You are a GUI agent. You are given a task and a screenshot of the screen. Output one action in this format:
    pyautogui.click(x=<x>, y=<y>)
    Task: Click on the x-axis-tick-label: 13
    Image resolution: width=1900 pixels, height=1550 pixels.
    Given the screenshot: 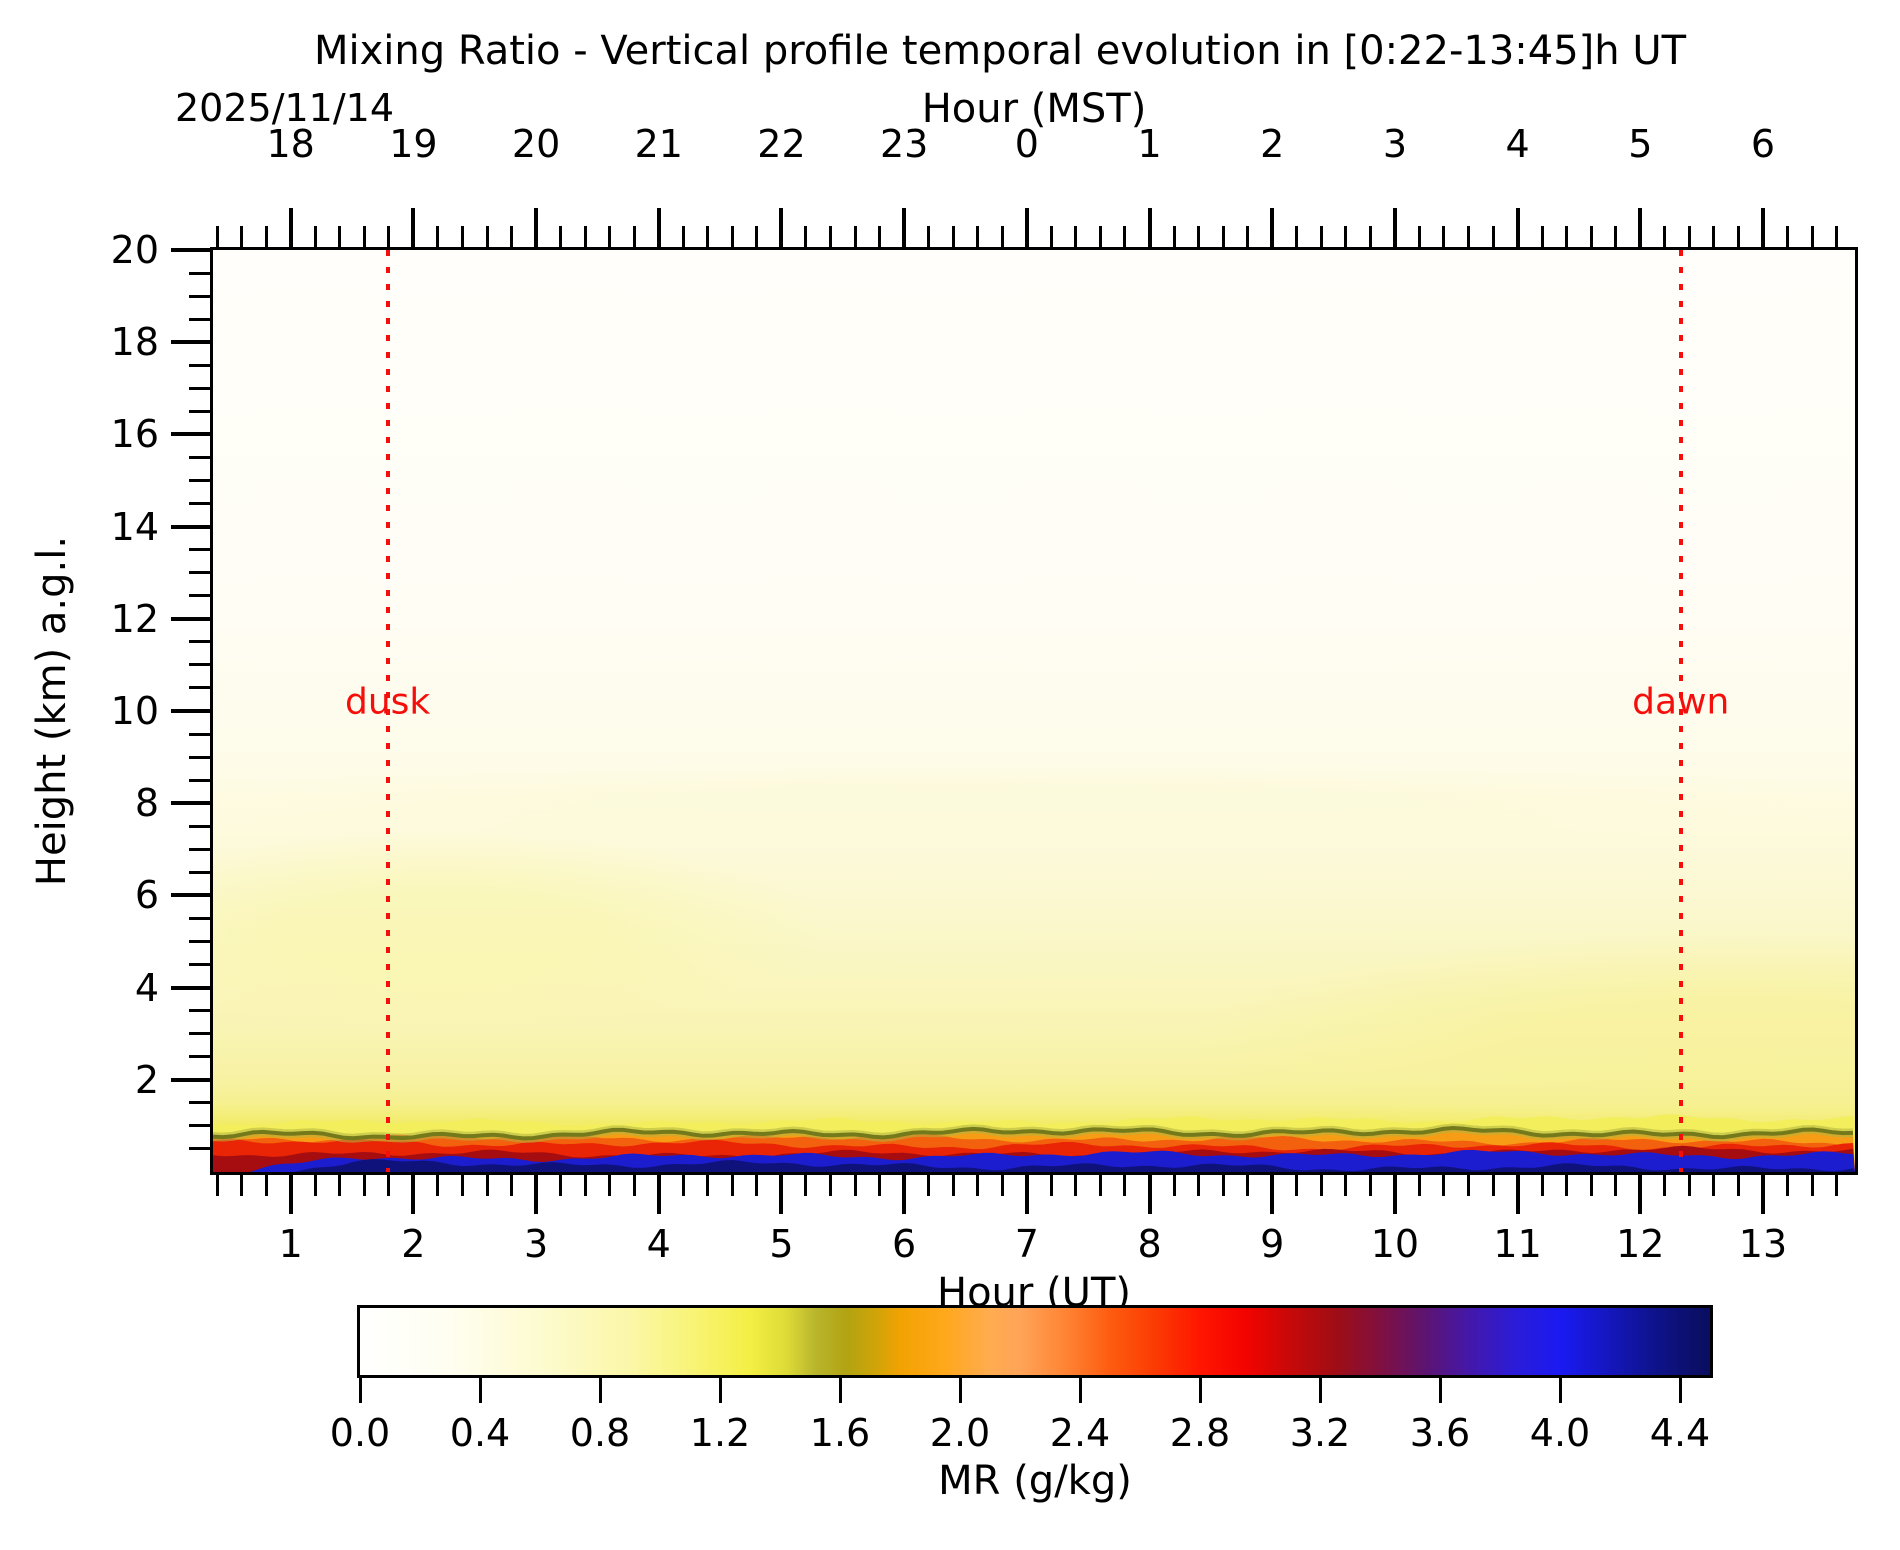 What is the action you would take?
    pyautogui.click(x=1763, y=1244)
    